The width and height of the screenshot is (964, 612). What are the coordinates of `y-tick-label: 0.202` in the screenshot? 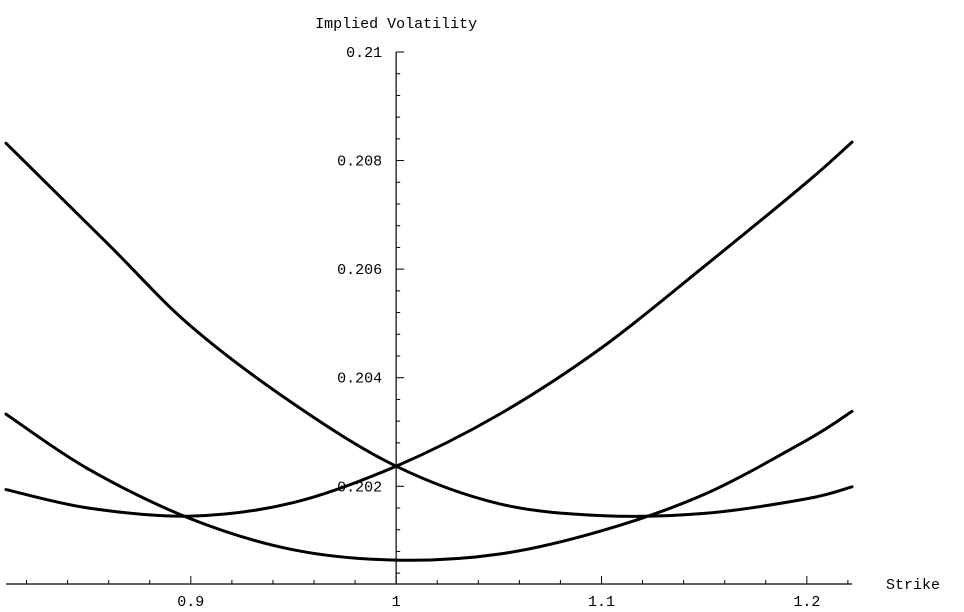 It's located at (359, 487).